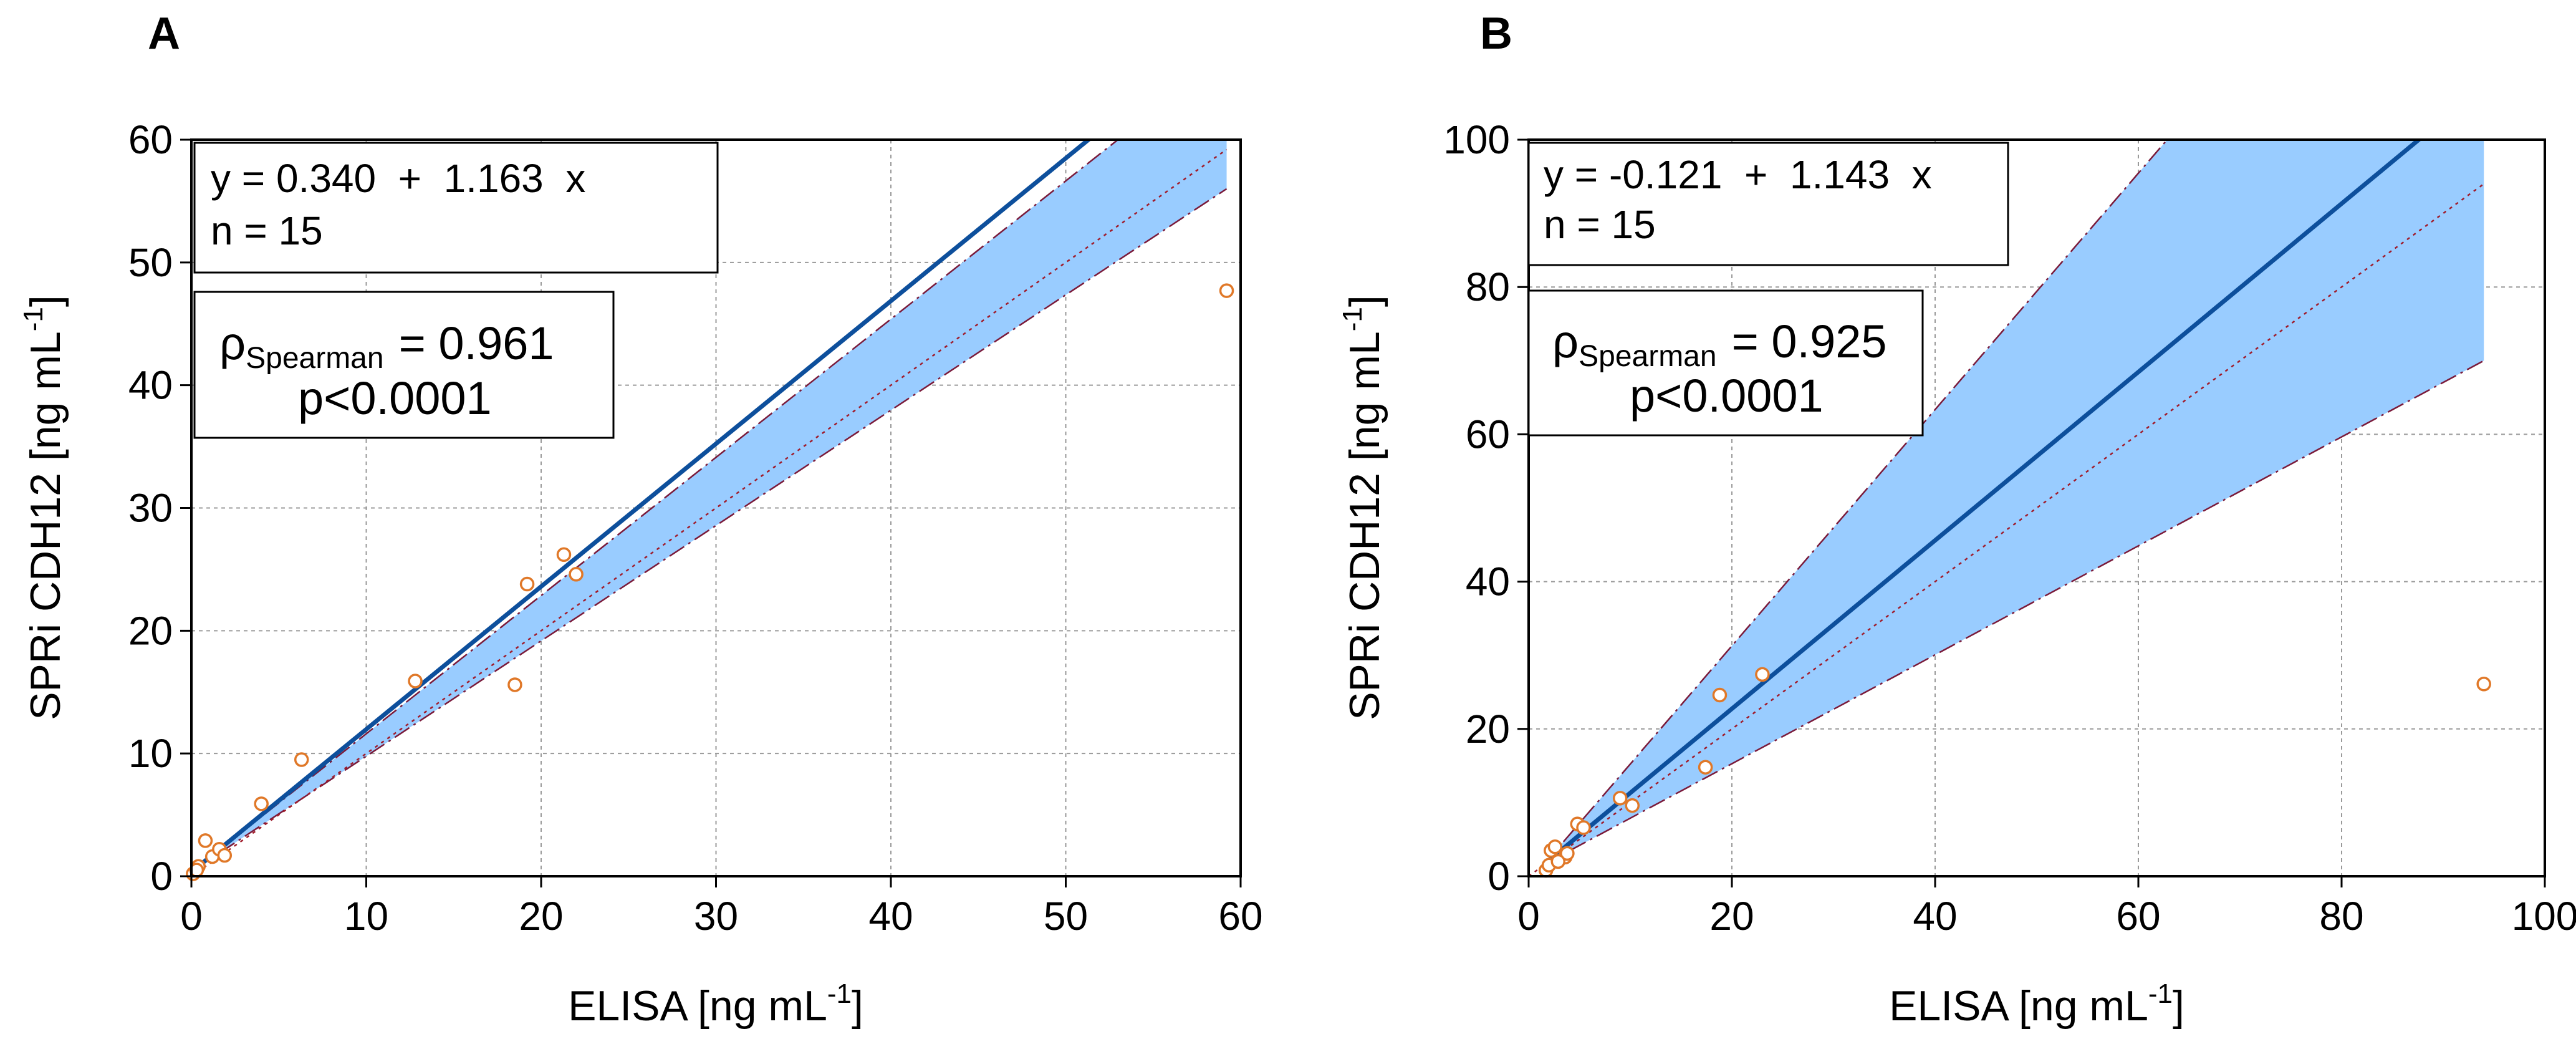 This screenshot has width=2576, height=1044. I want to click on y-tick-label: 10, so click(150, 754).